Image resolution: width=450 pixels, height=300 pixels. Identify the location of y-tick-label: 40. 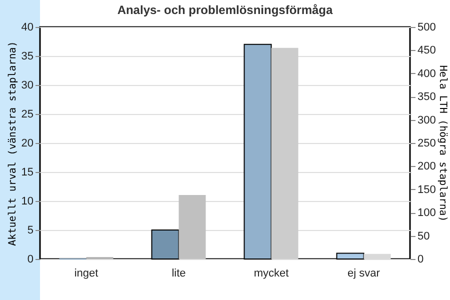
(27, 28).